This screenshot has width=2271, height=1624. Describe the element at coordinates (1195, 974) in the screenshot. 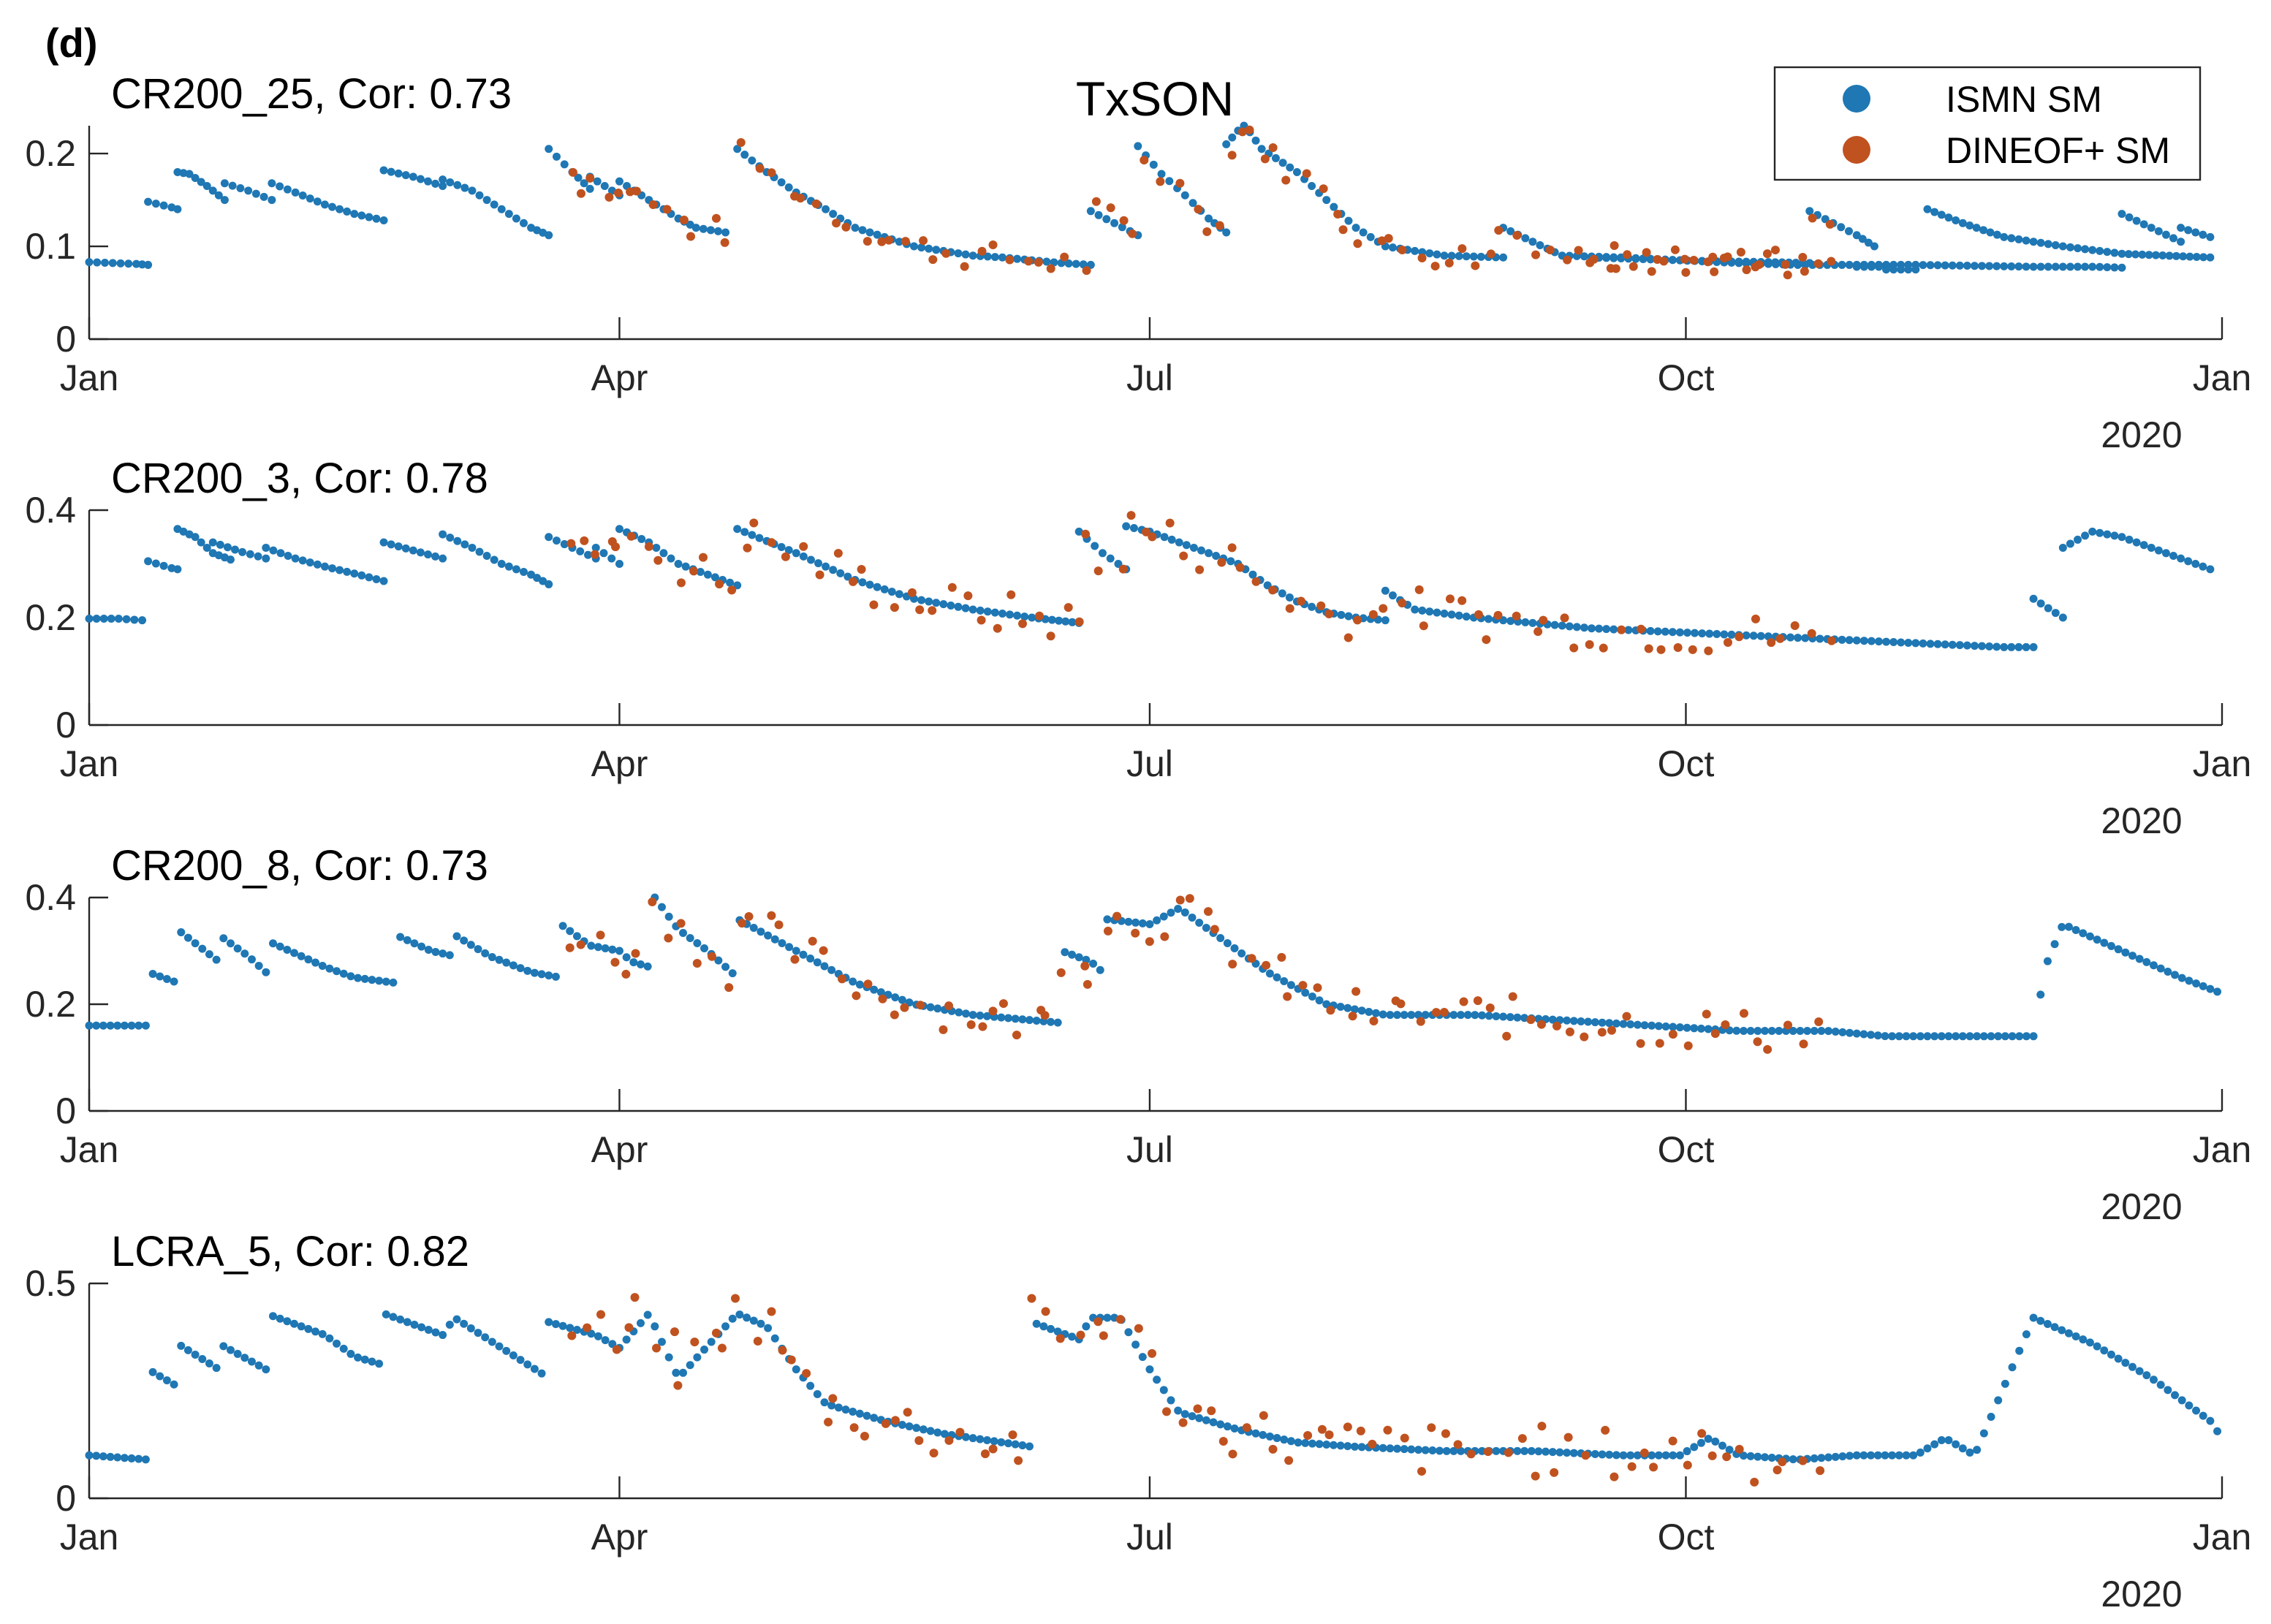

I see `series-dineof` at that location.